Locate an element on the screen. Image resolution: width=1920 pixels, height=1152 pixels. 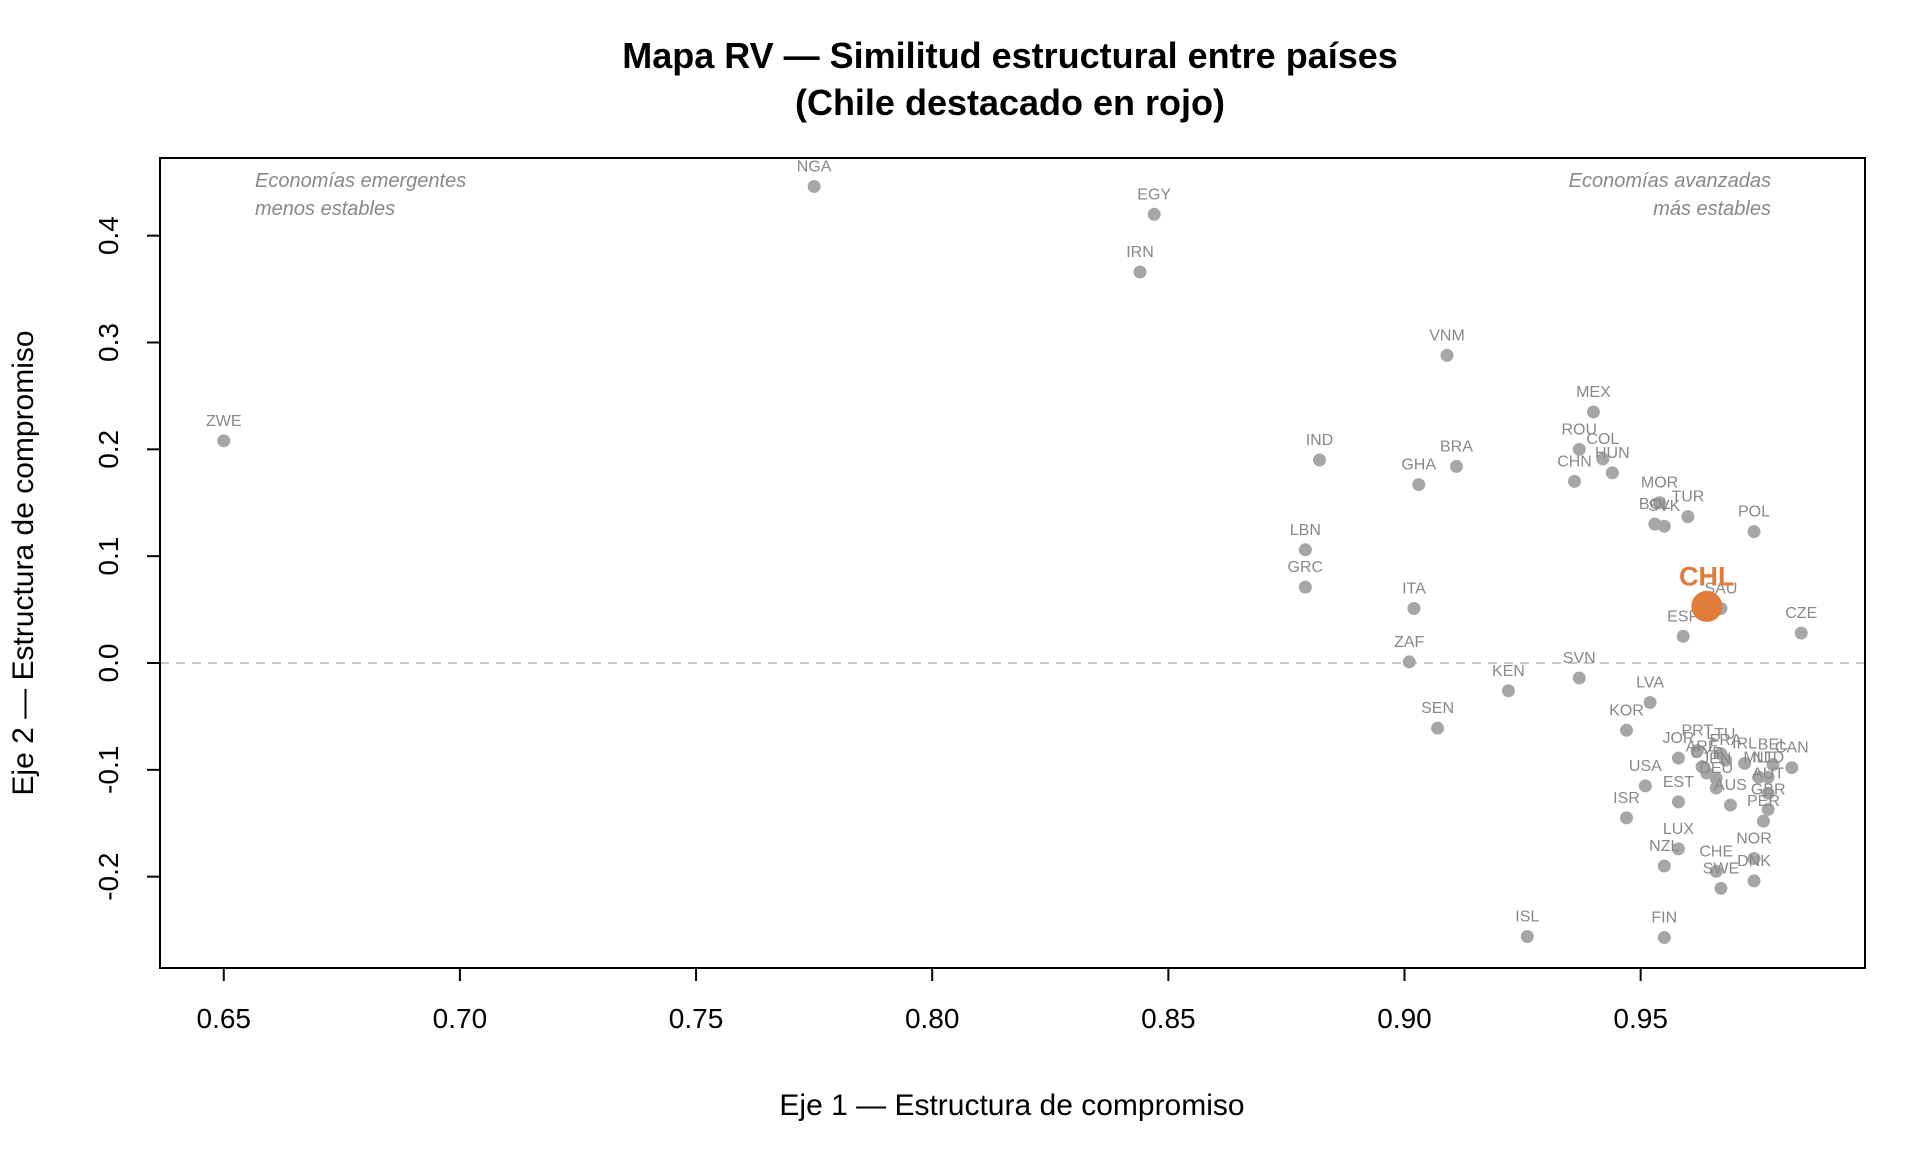
y-tick-label: 0.1 is located at coordinates (108, 556).